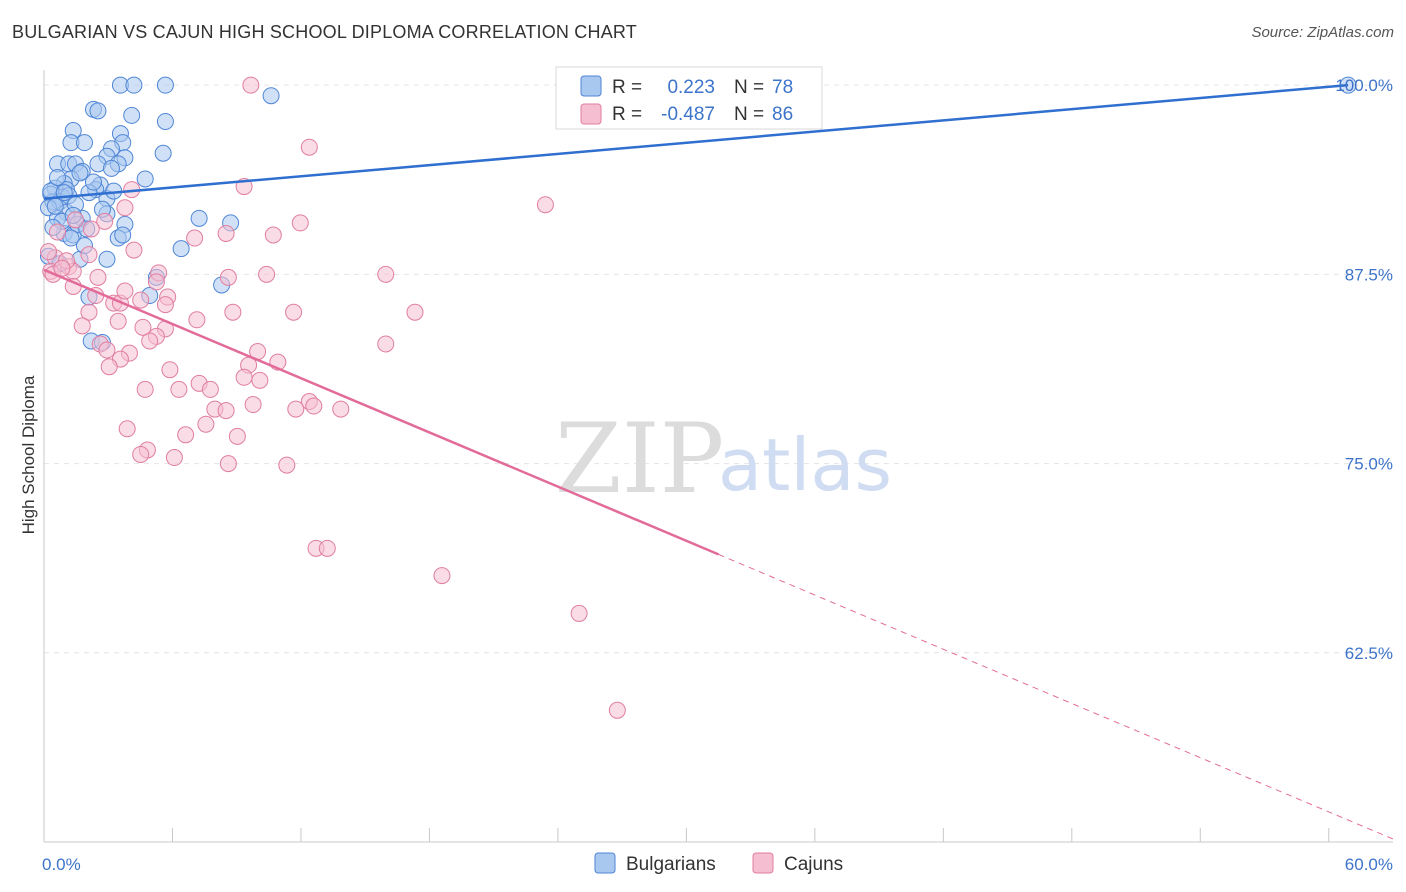 The width and height of the screenshot is (1406, 892). I want to click on x-tick-min: 0.0%, so click(61, 864).